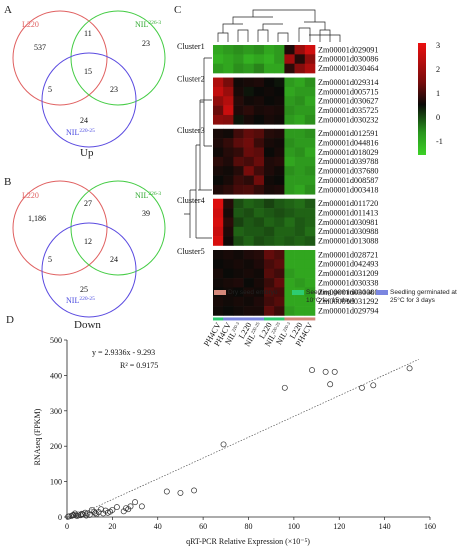 The height and width of the screenshot is (550, 461). I want to click on venn-down-l220-only: 1,186, so click(37, 218).